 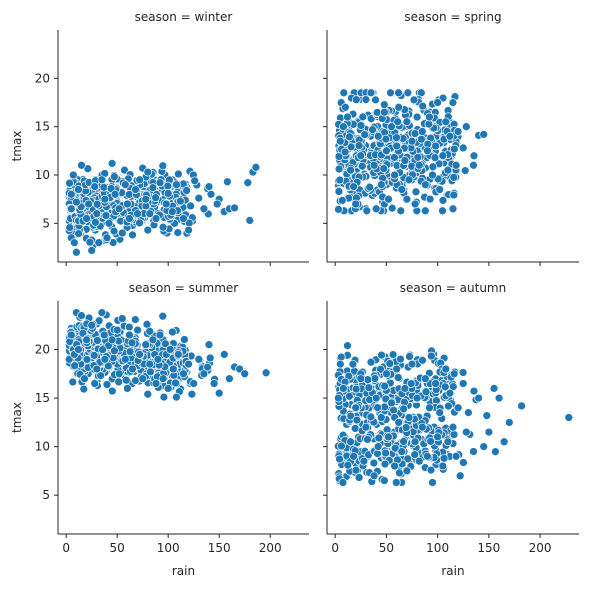 What do you see at coordinates (117, 548) in the screenshot?
I see `x-tick-label: 50` at bounding box center [117, 548].